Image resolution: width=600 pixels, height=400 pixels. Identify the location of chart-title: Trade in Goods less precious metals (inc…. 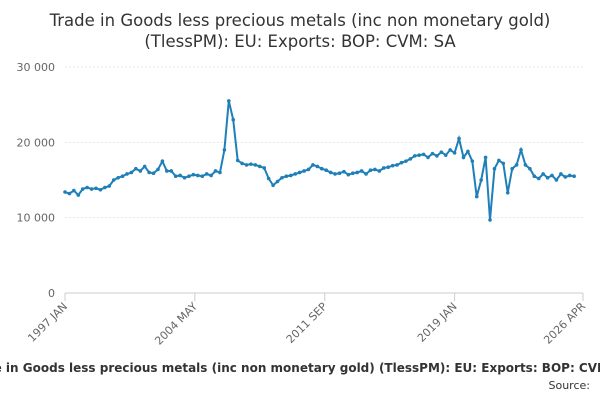
(300, 31).